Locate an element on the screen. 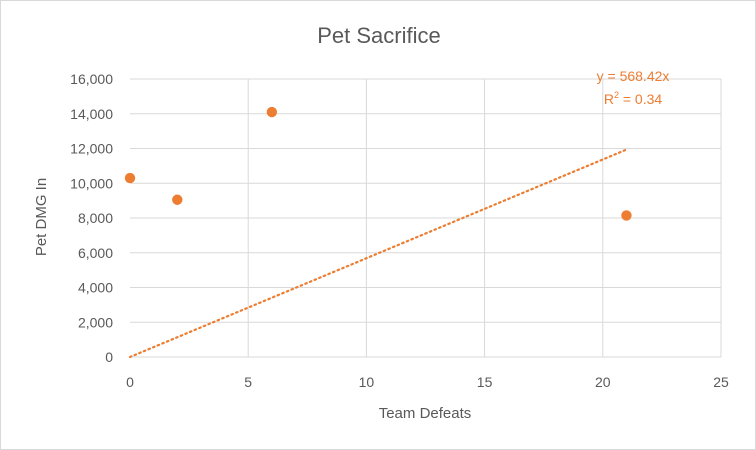 The height and width of the screenshot is (450, 756). x-tick-label: 10 is located at coordinates (367, 382).